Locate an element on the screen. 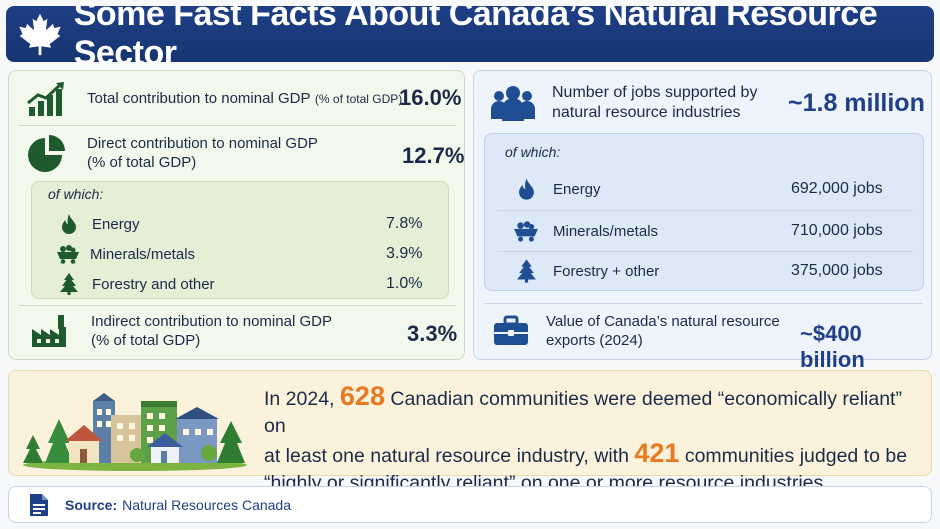 This screenshot has width=940, height=529. document-icon is located at coordinates (39, 505).